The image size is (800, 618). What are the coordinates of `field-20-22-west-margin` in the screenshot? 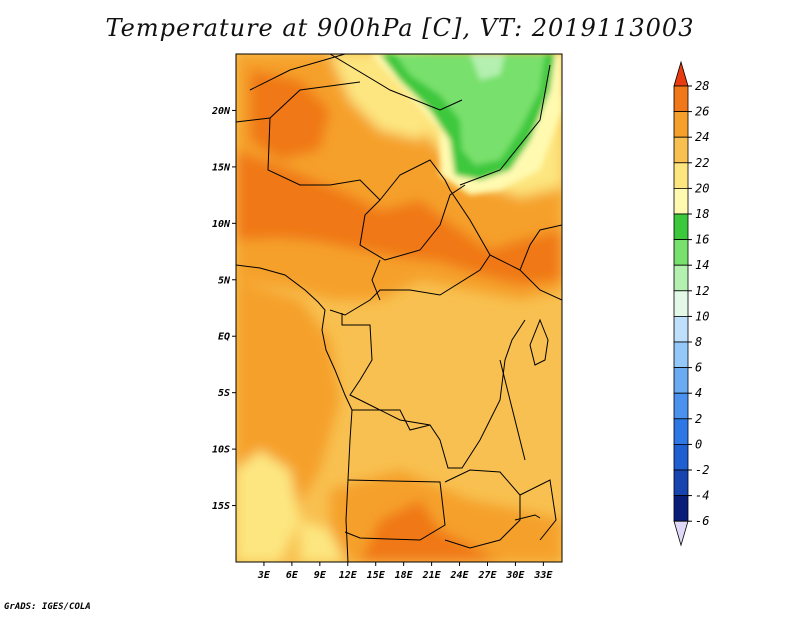 It's located at (268, 506).